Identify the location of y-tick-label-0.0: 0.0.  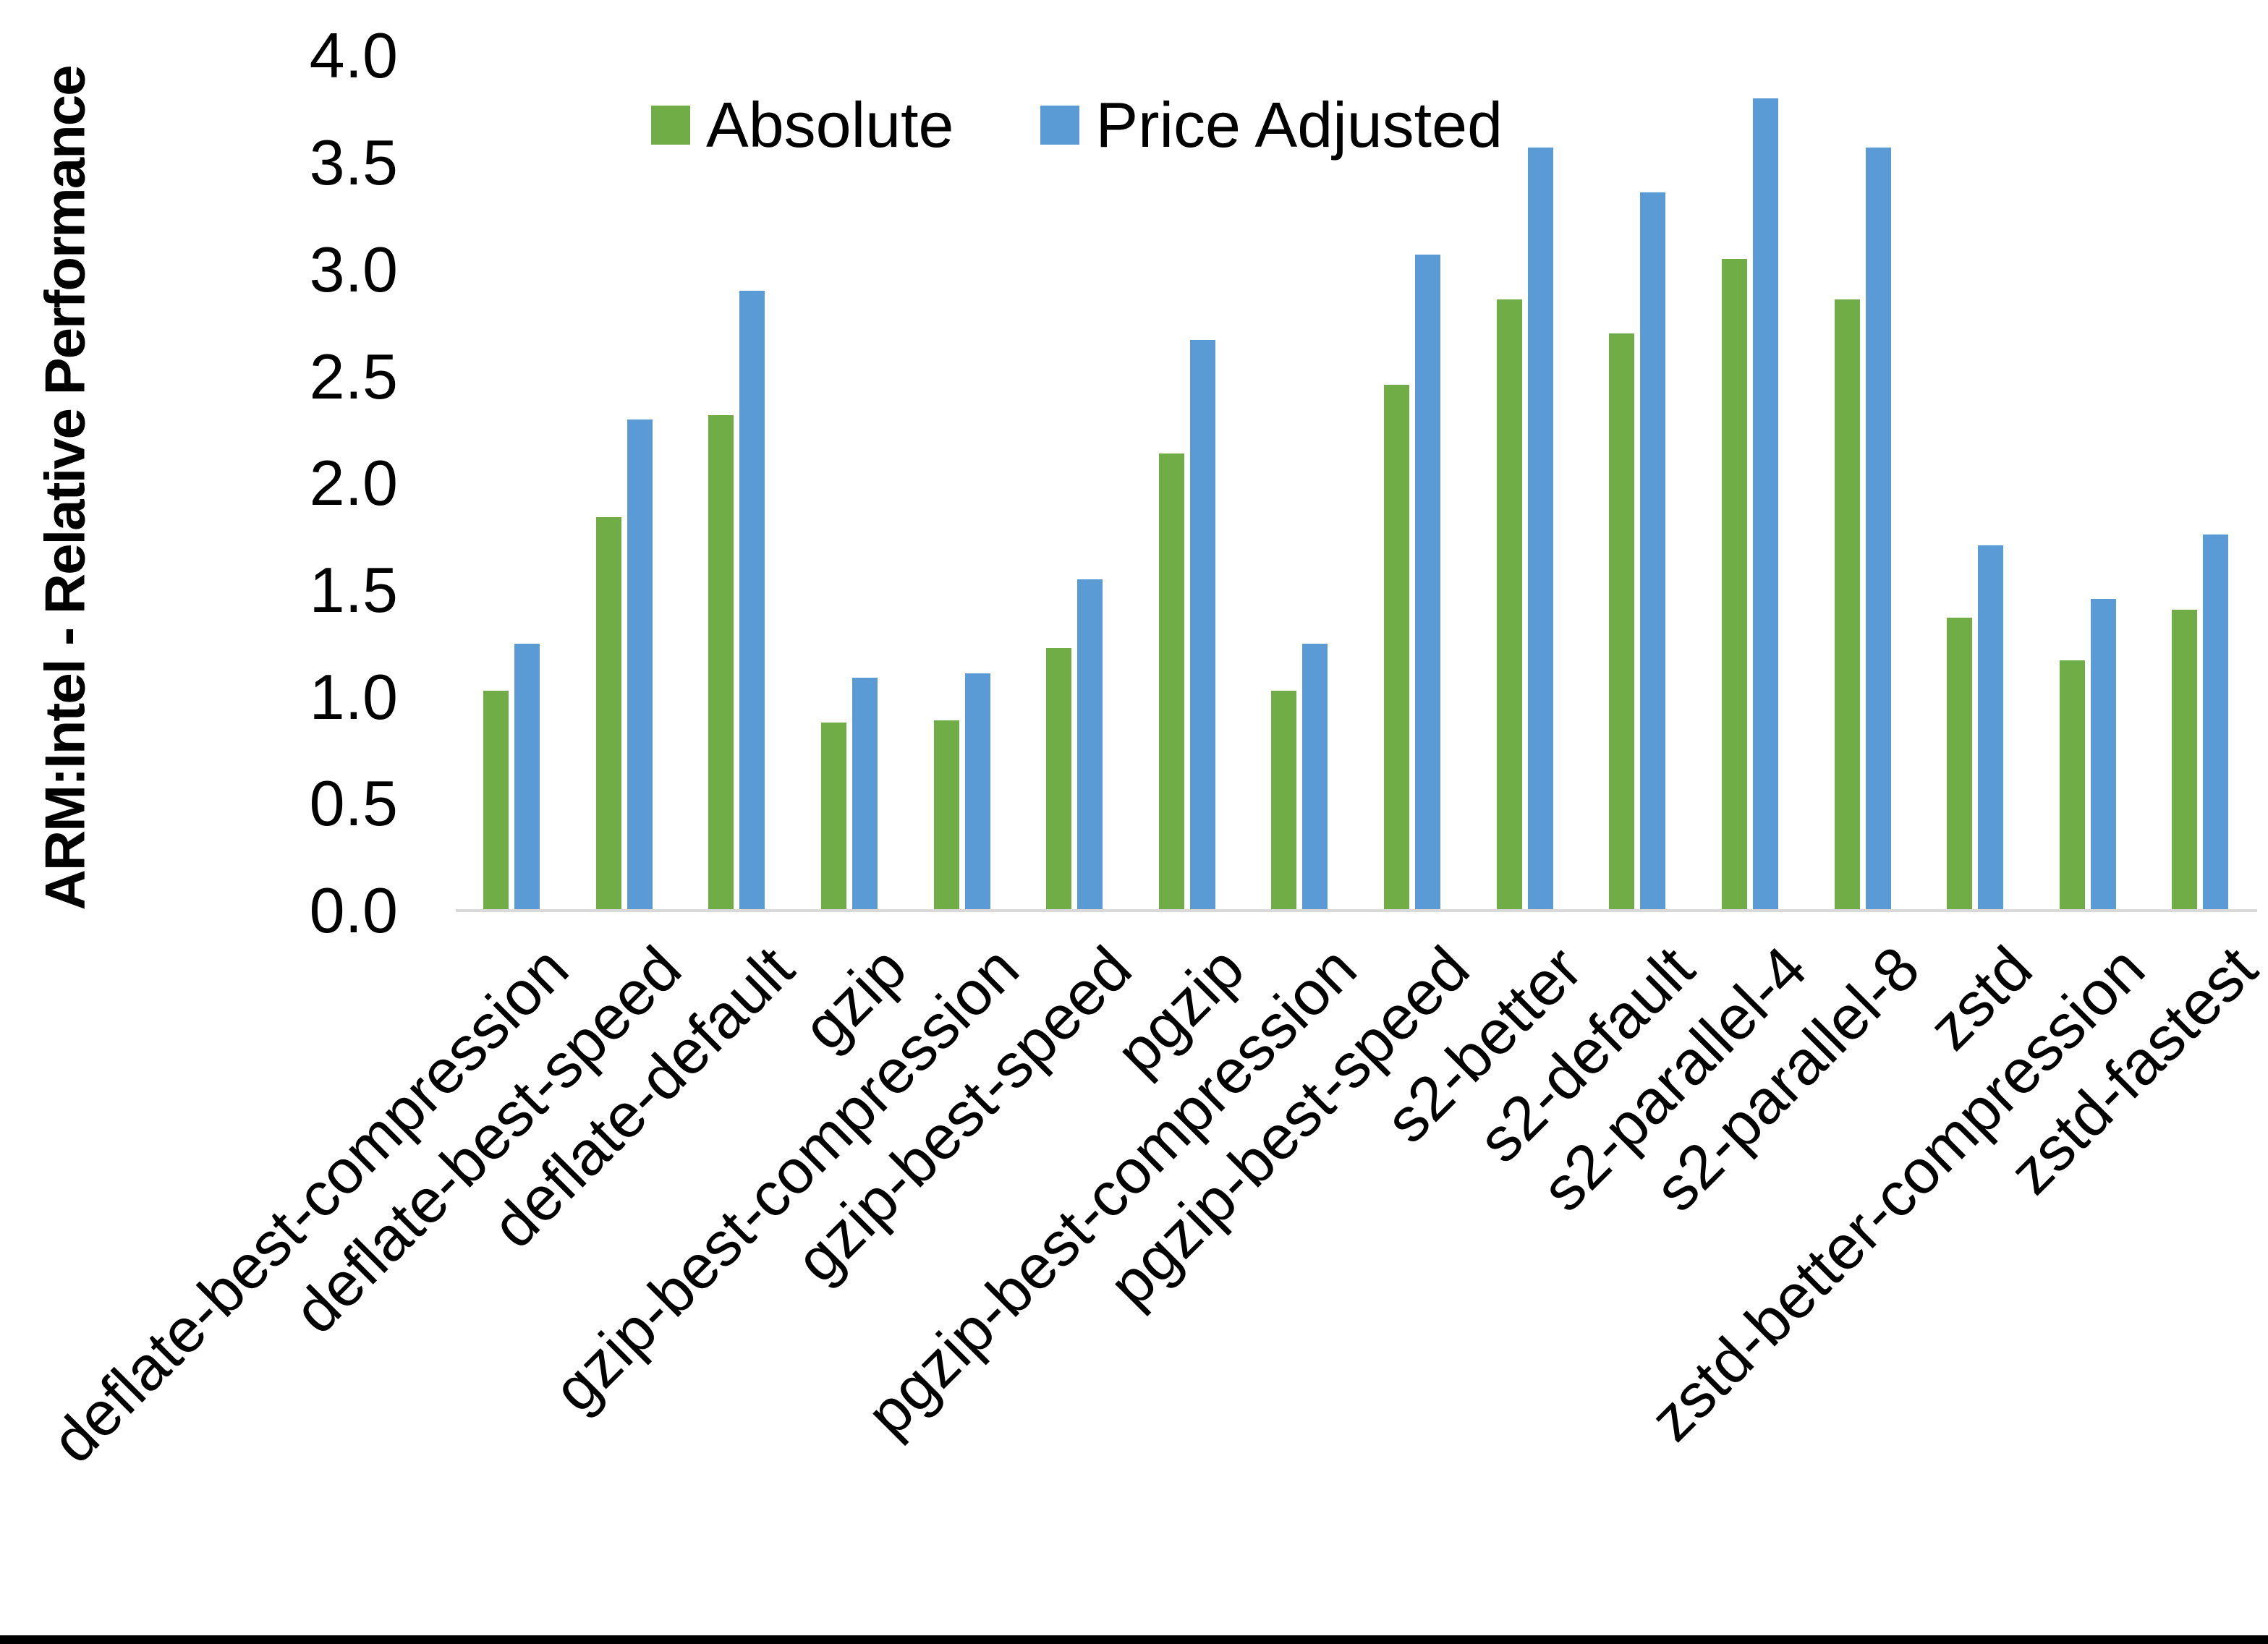
(353, 910).